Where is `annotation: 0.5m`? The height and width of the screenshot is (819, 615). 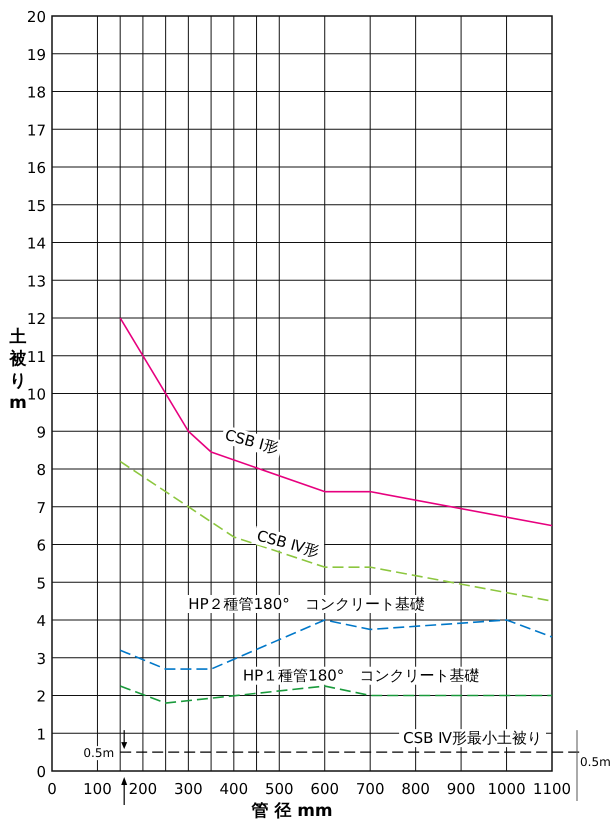 annotation: 0.5m is located at coordinates (98, 753).